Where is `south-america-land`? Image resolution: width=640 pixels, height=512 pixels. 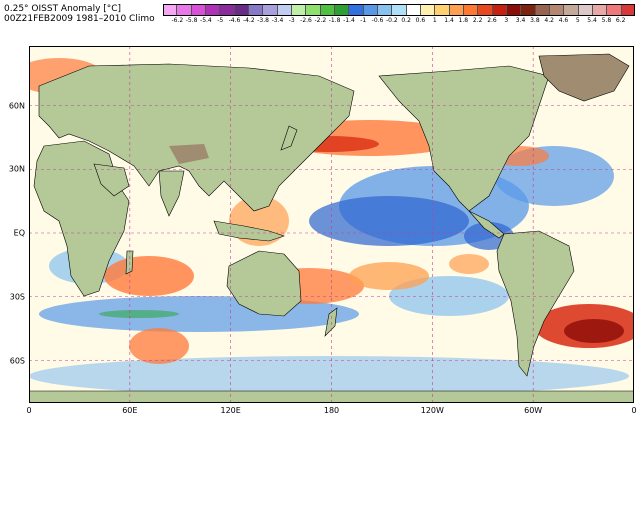
south-america-land is located at coordinates (535, 303).